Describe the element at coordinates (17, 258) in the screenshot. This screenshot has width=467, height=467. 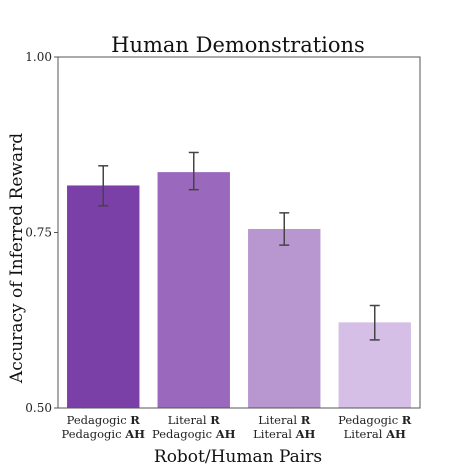
I see `y-axis-label: Accuracy of Inferred Reward` at that location.